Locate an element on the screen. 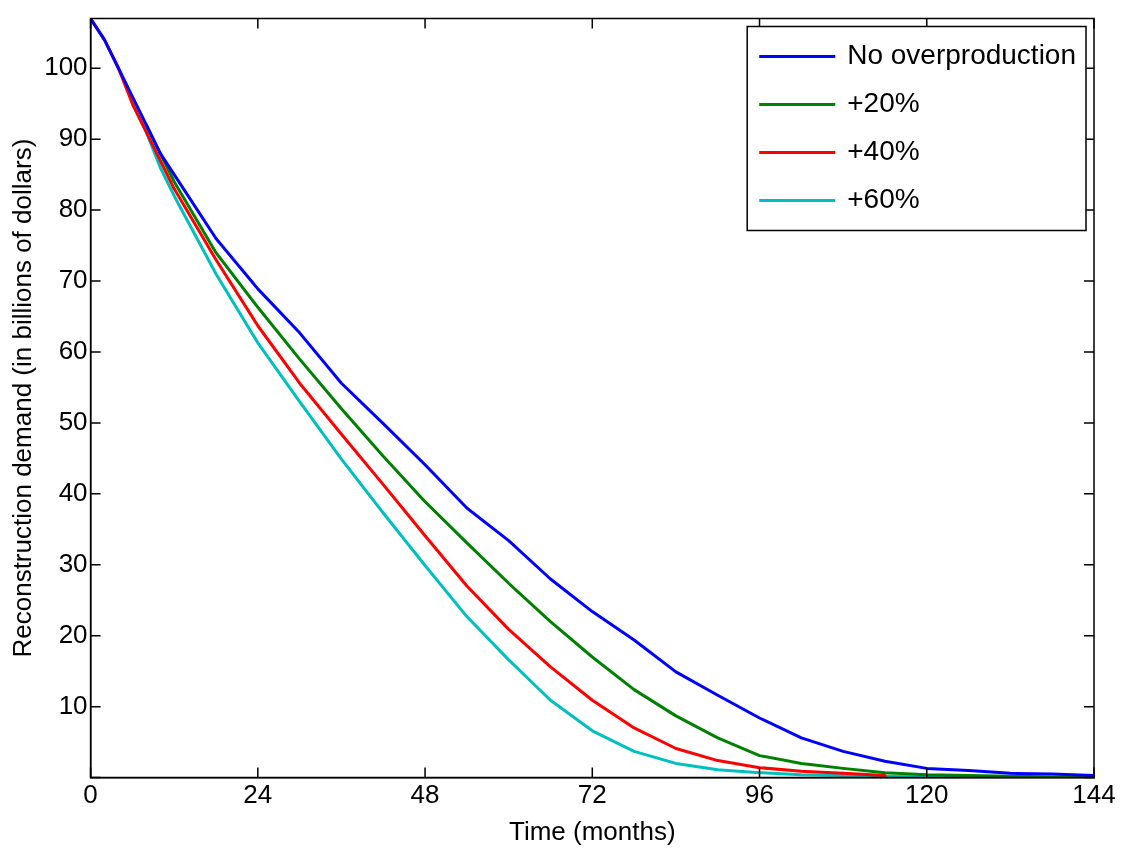  y-tick-label: 20 is located at coordinates (73, 633).